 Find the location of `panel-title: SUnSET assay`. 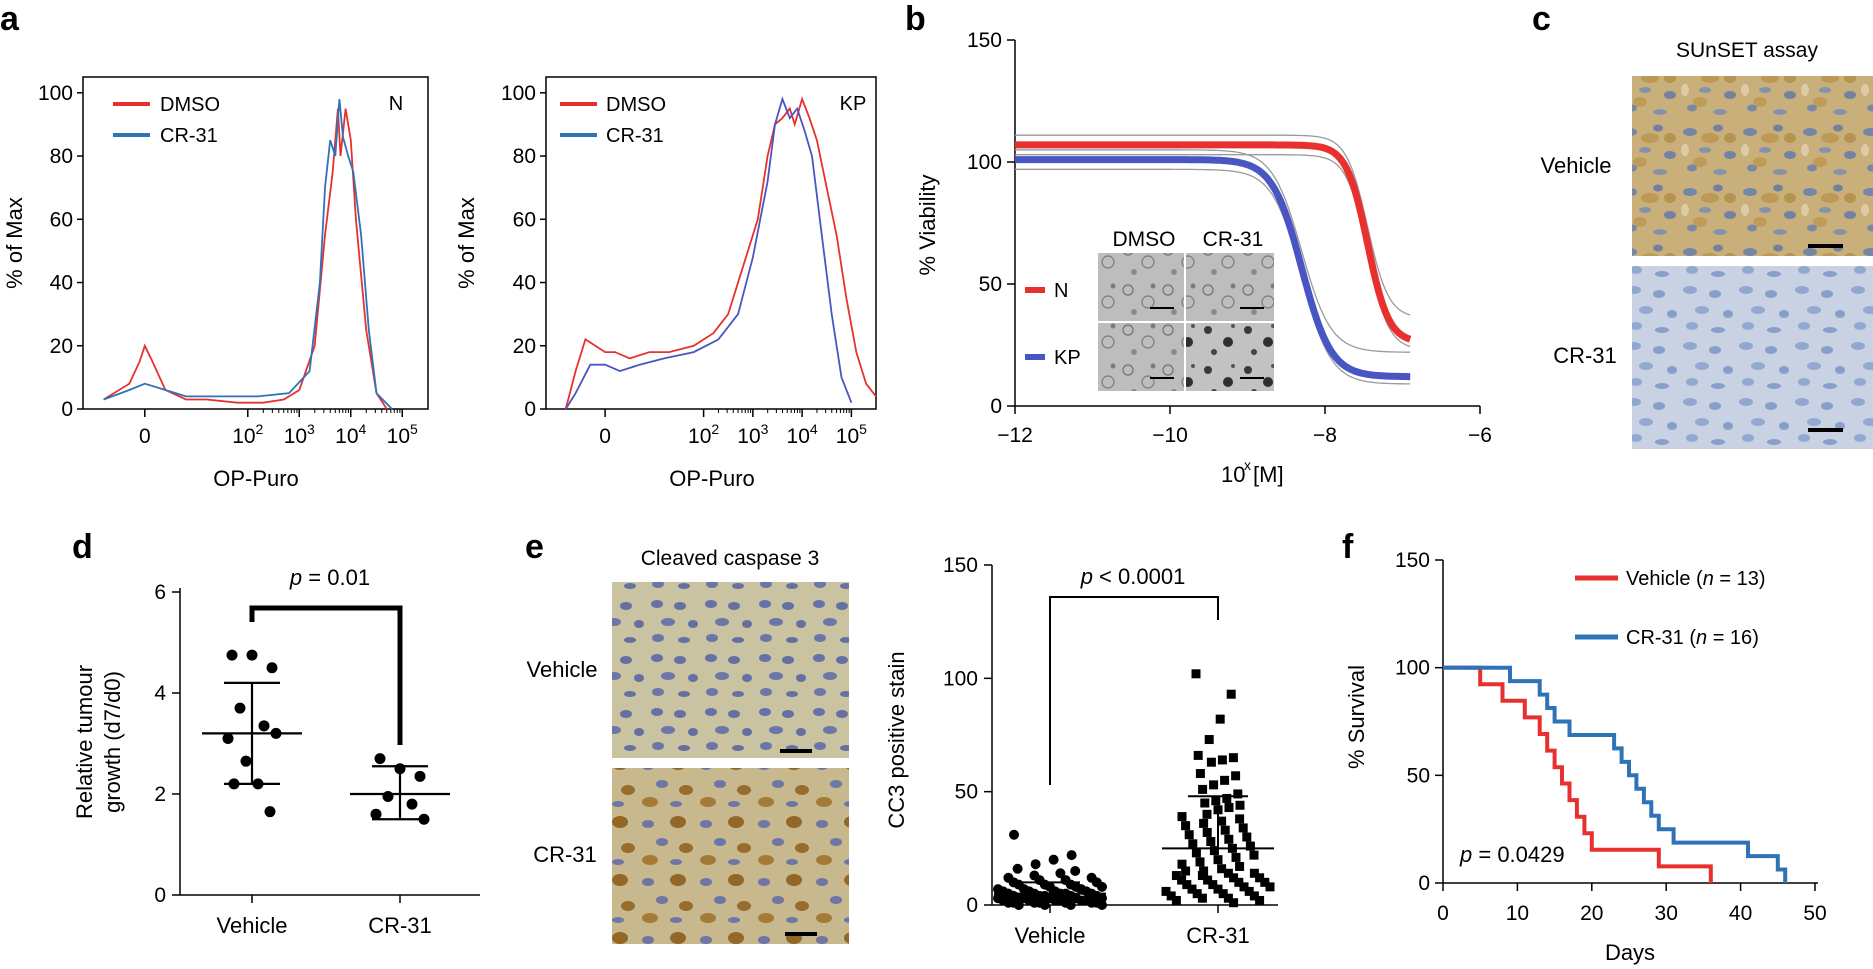

panel-title: SUnSET assay is located at coordinates (1747, 50).